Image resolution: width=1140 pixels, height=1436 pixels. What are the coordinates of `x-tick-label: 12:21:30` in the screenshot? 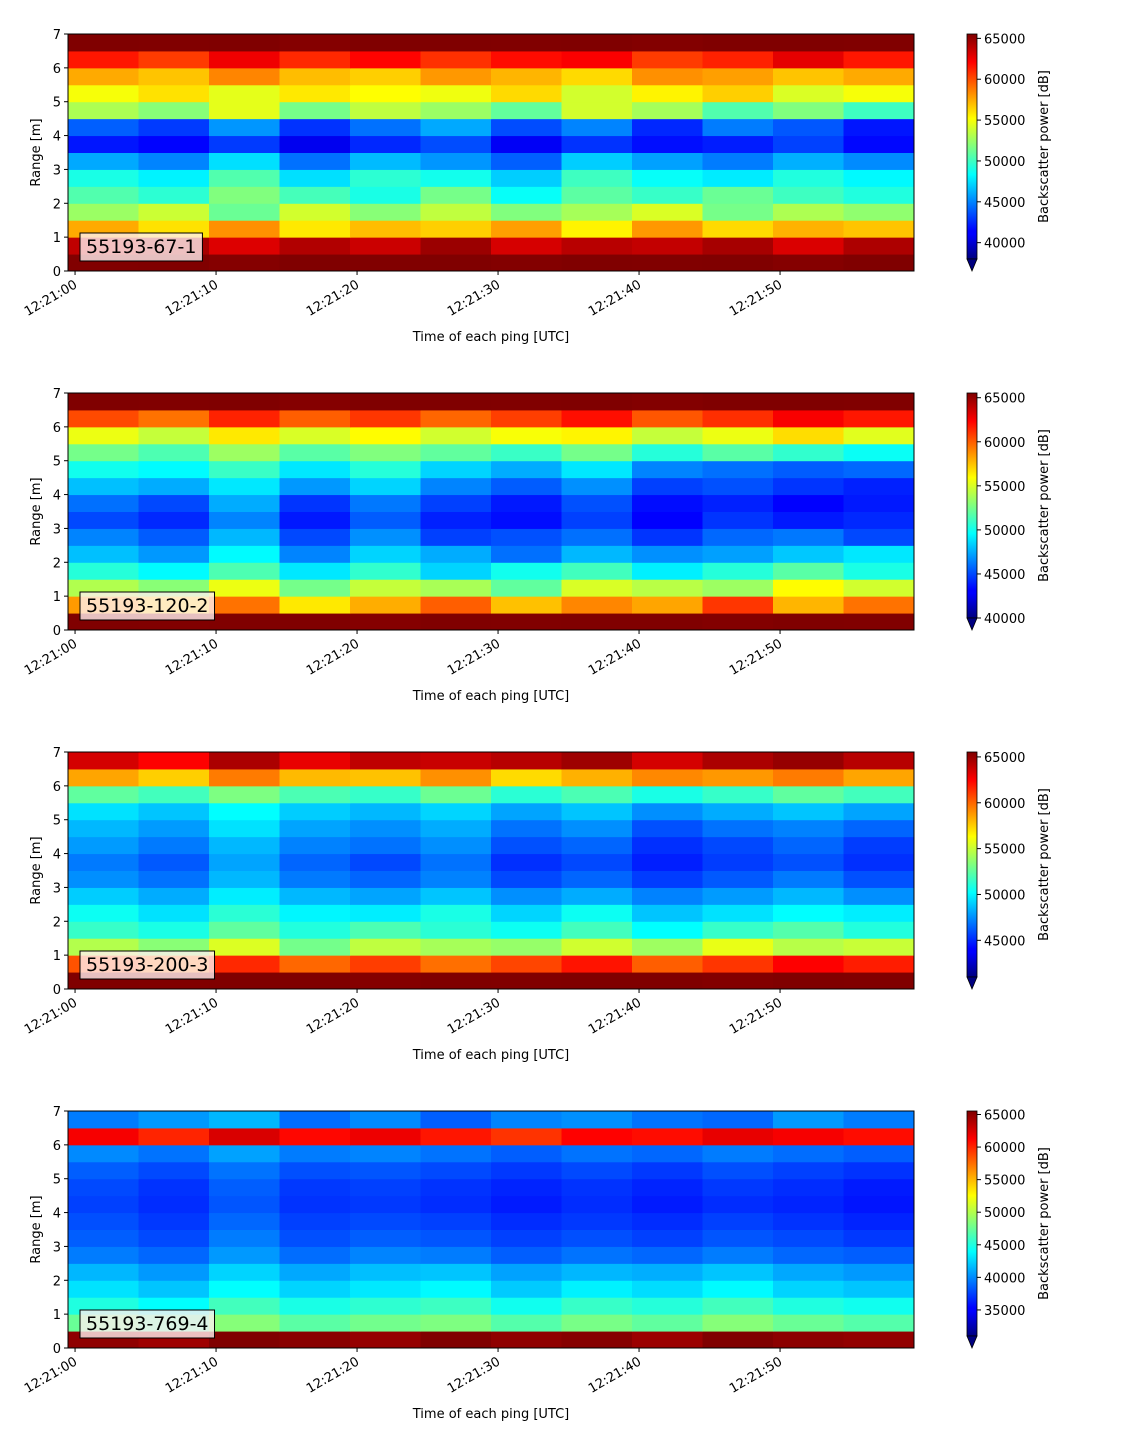 It's located at (474, 298).